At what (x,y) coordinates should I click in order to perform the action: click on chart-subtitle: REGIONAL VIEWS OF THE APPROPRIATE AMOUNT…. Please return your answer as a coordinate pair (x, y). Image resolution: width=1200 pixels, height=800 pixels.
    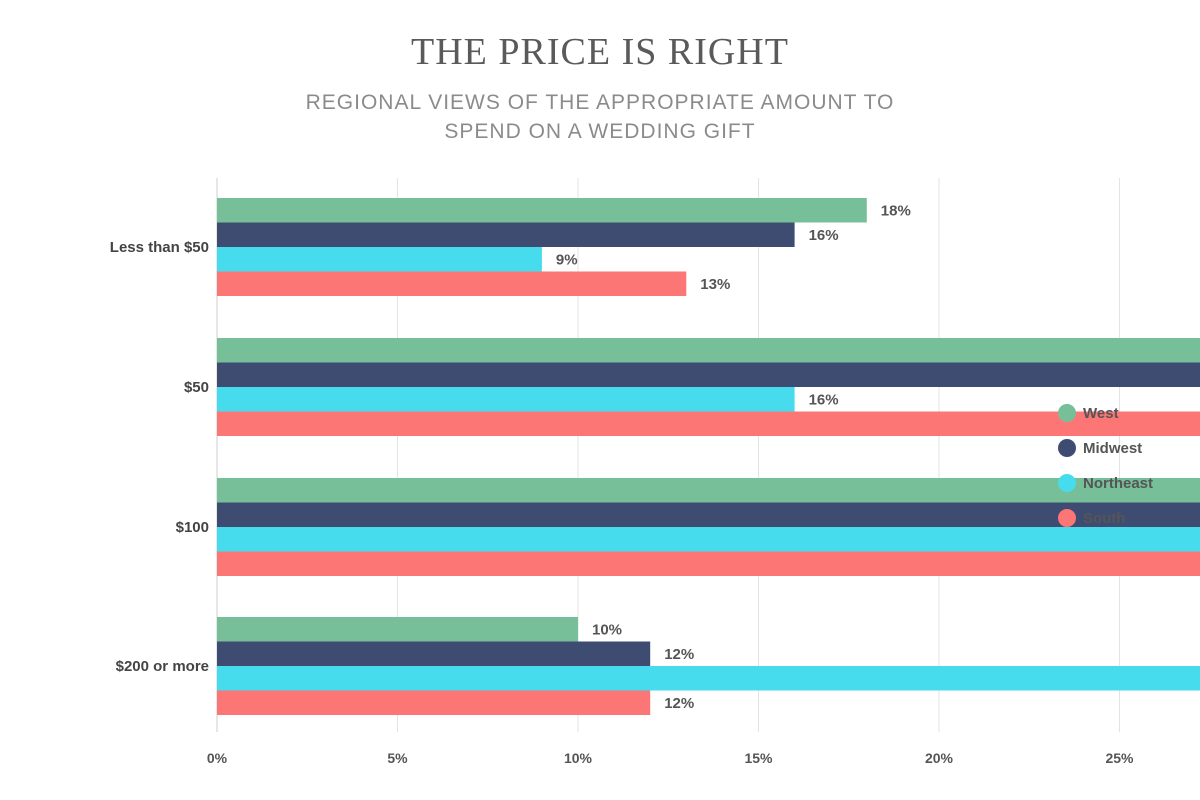
    Looking at the image, I should click on (600, 117).